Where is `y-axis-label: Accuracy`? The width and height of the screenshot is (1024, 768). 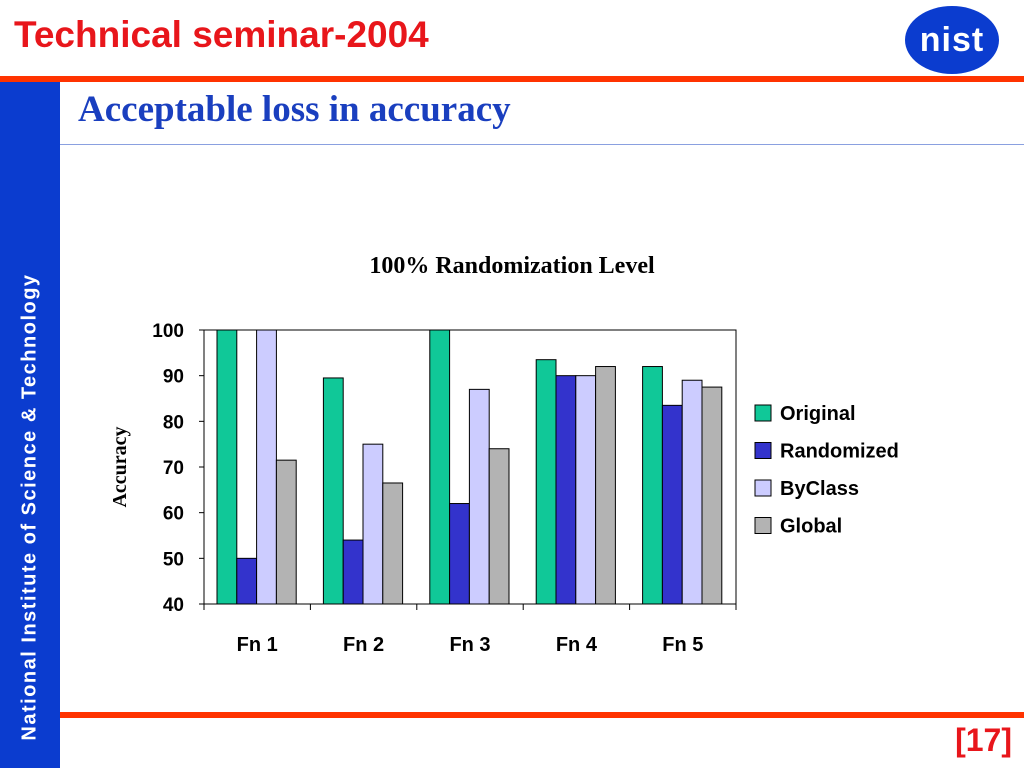
y-axis-label: Accuracy is located at coordinates (120, 466).